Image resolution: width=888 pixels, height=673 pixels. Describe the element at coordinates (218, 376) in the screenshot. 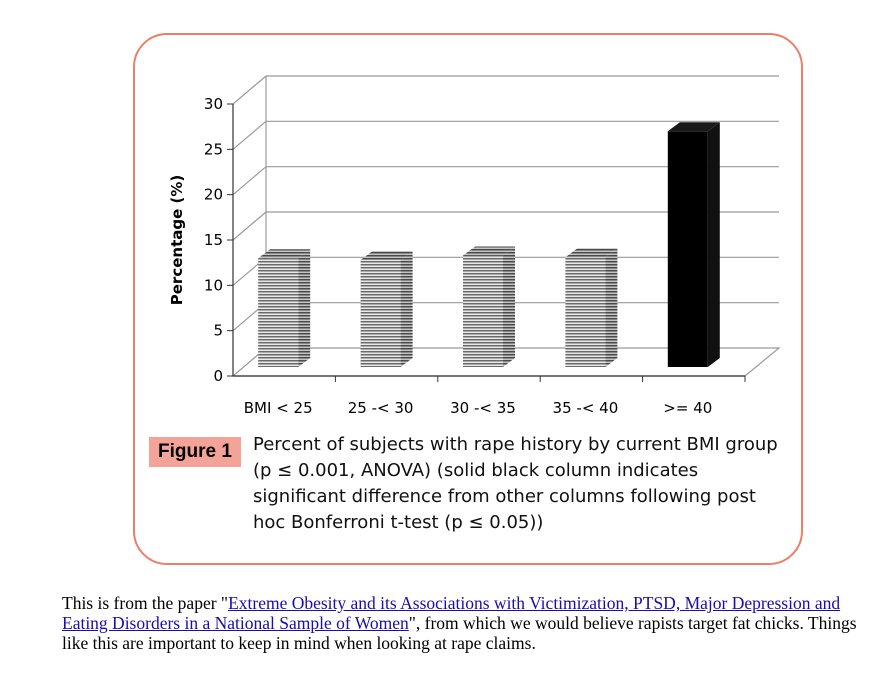

I see `y-tick-label: 0` at that location.